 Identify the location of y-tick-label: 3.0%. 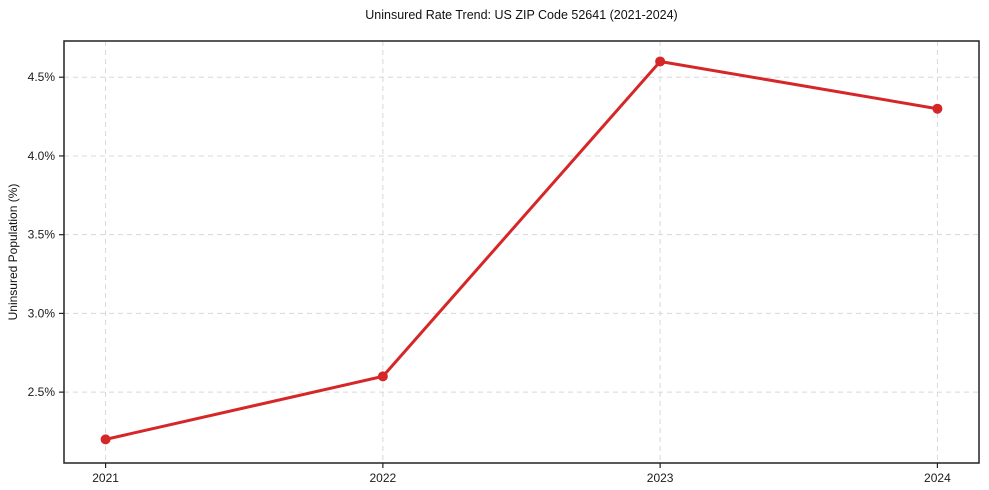
(42, 313).